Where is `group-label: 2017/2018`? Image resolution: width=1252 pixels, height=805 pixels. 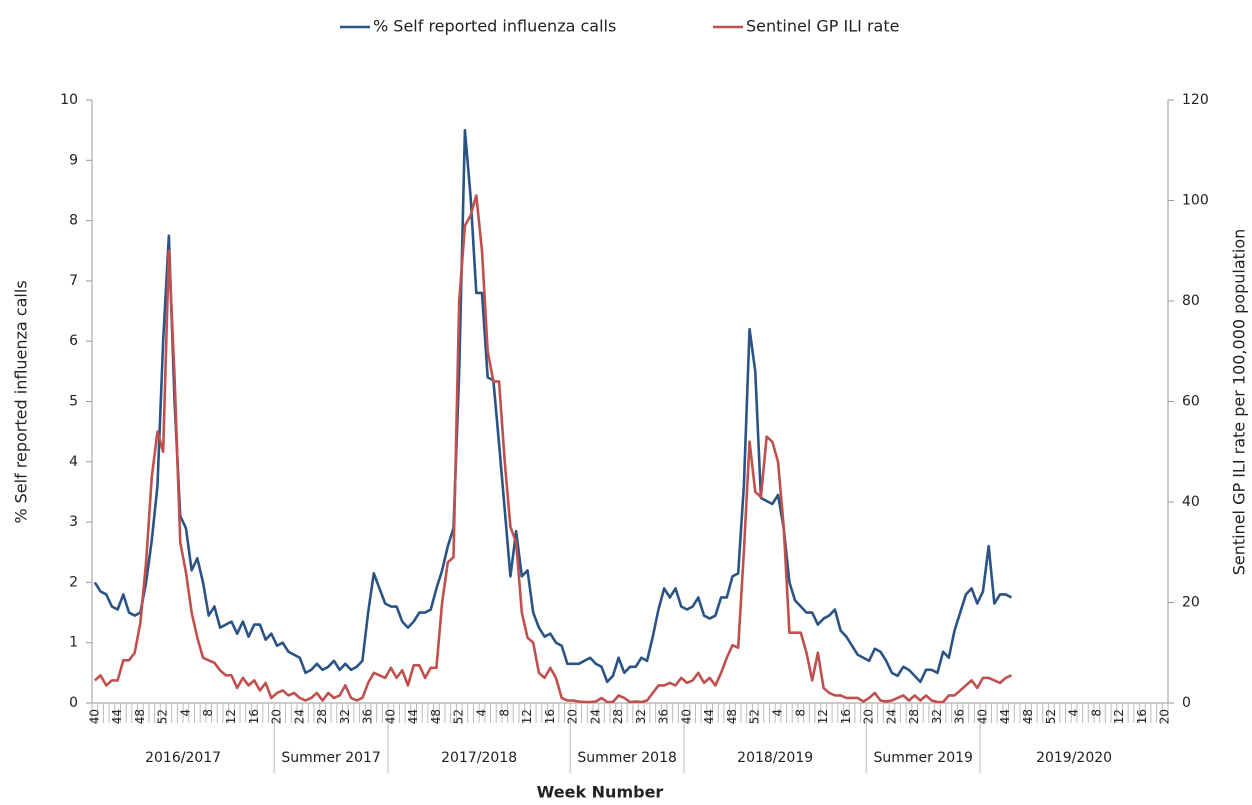
group-label: 2017/2018 is located at coordinates (479, 758).